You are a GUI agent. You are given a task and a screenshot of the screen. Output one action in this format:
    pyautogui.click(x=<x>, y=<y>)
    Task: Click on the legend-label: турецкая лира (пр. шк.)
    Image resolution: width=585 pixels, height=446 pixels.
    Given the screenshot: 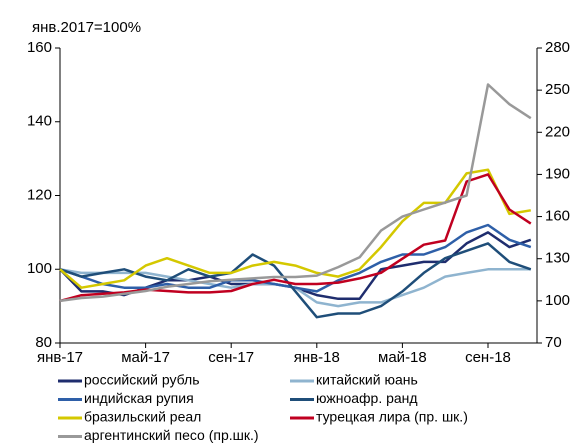 What is the action you would take?
    pyautogui.click(x=392, y=417)
    